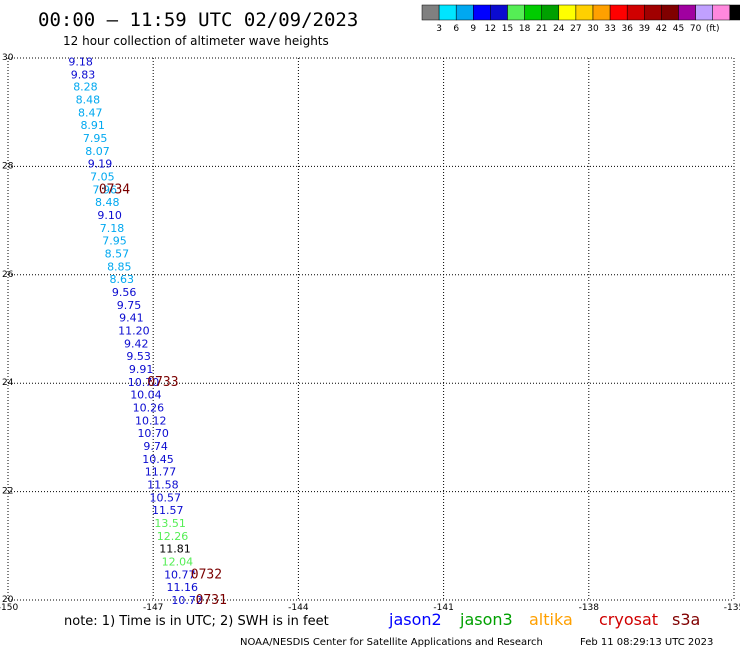  What do you see at coordinates (112, 228) in the screenshot?
I see `wave-height-label: 7.18` at bounding box center [112, 228].